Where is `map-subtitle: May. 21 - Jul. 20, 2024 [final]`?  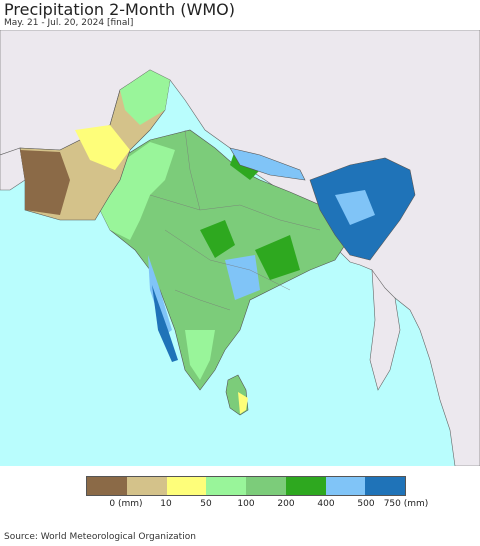
map-subtitle: May. 21 - Jul. 20, 2024 [final] is located at coordinates (69, 23).